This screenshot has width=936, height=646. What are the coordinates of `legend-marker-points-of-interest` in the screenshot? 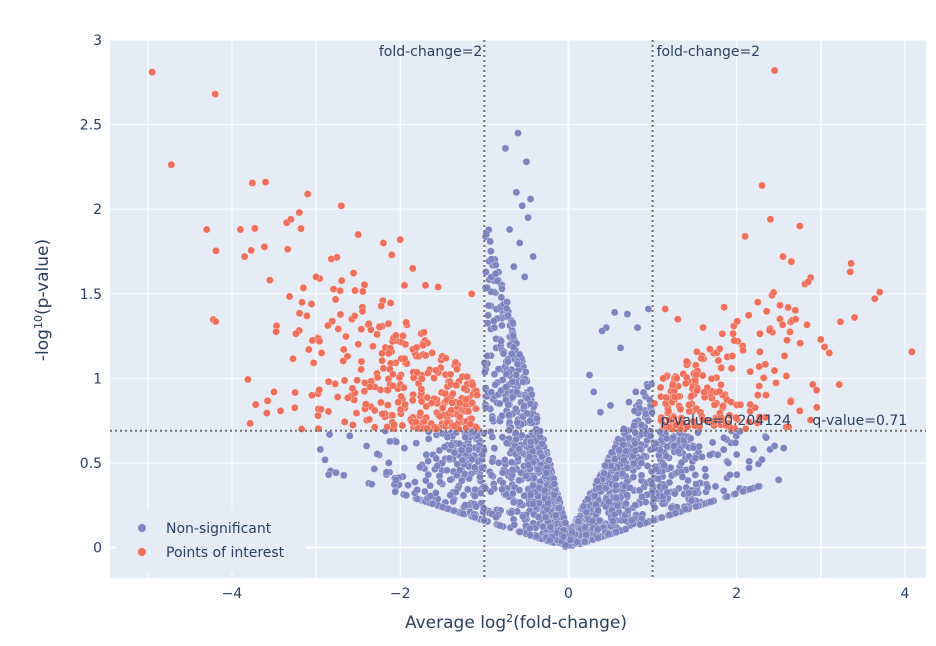 It's located at (142, 552).